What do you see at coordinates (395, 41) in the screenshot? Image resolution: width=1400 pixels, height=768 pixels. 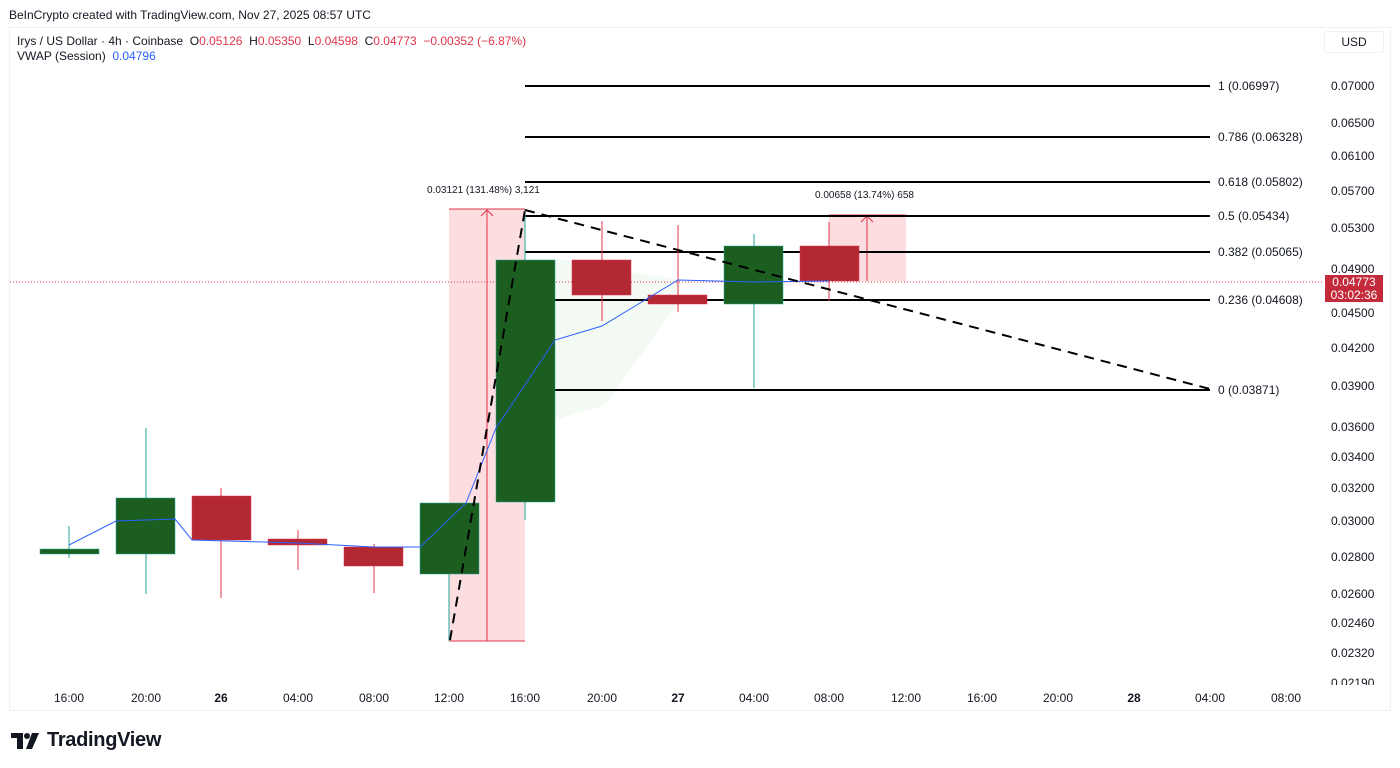 I see `close-value: 0.04773` at bounding box center [395, 41].